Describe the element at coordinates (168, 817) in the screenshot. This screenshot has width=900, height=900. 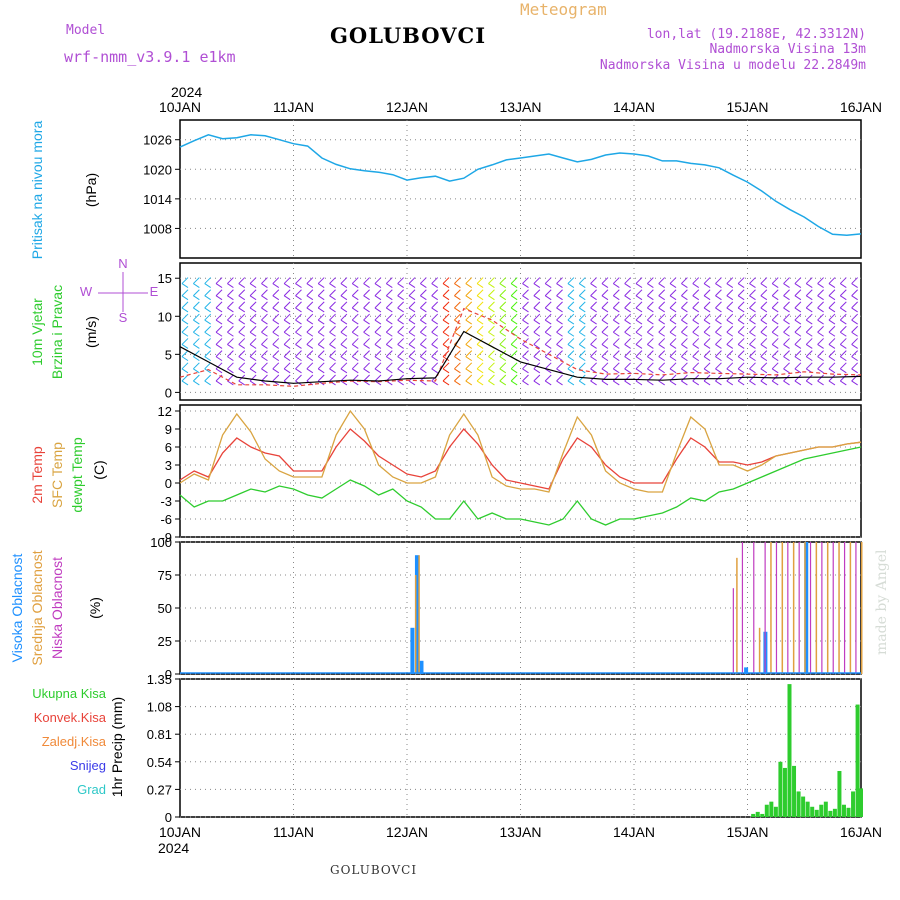
I see `precip-ytick-label: 0` at that location.